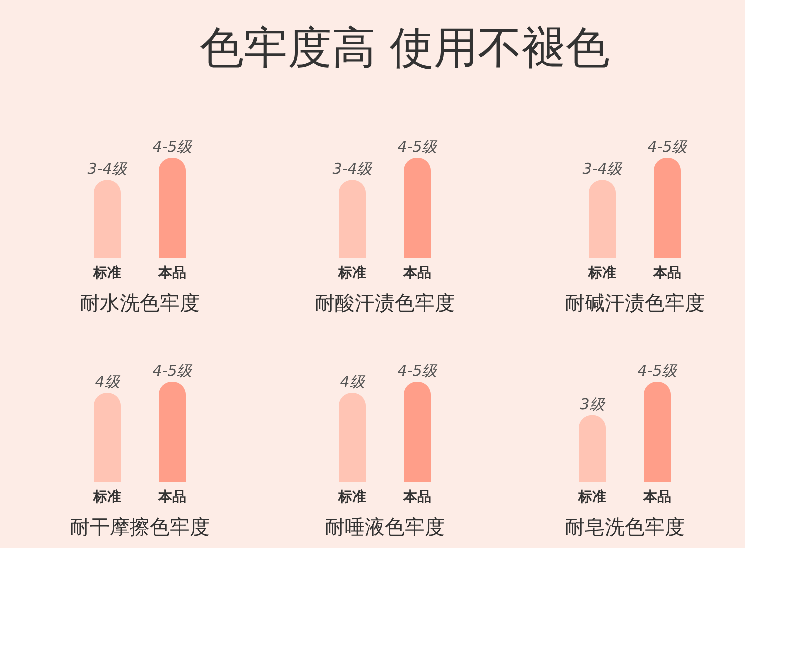 This screenshot has width=790, height=653. I want to click on text: 耐皂洗色牢度, so click(625, 527).